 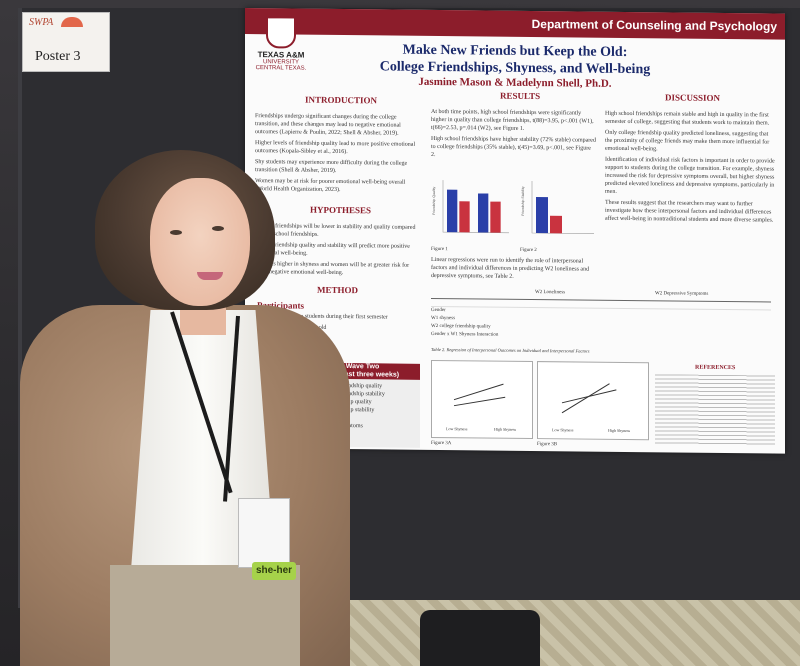 I want to click on chart-ylabel: Friendship Stability, so click(x=523, y=201).